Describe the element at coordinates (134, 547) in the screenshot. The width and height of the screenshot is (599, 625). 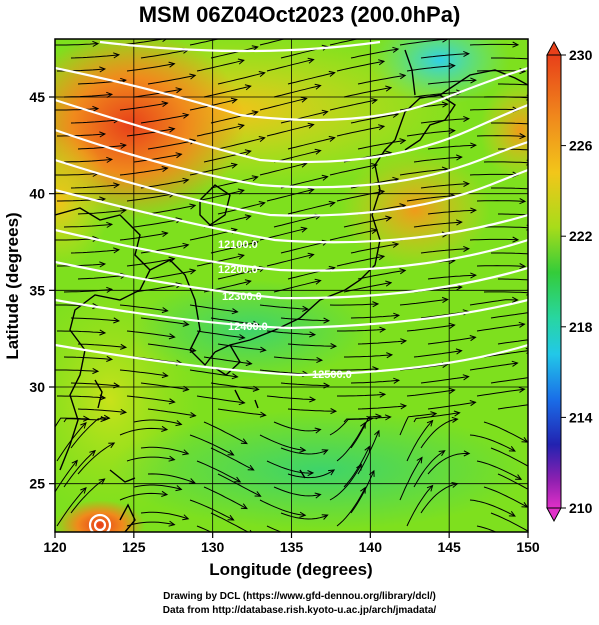
I see `x-tick-label: 125` at that location.